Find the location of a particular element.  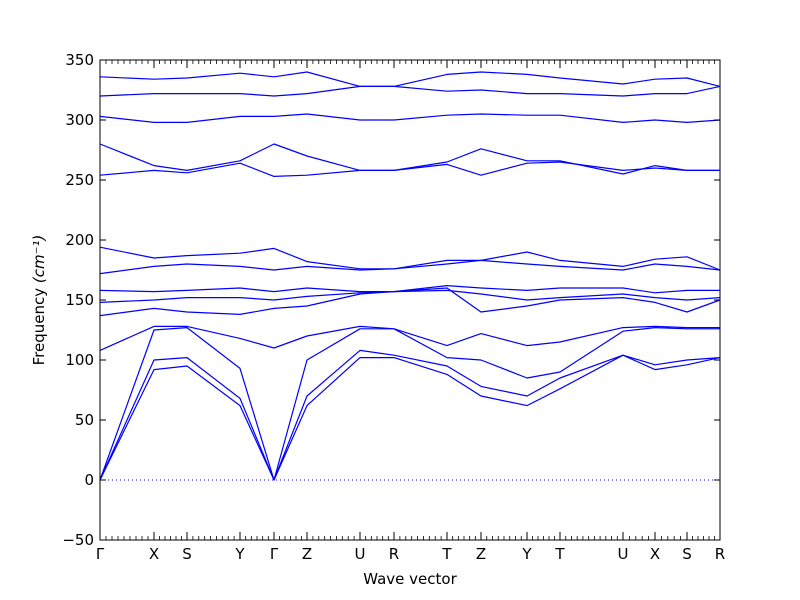

y-tick-label: 150 is located at coordinates (79, 300).